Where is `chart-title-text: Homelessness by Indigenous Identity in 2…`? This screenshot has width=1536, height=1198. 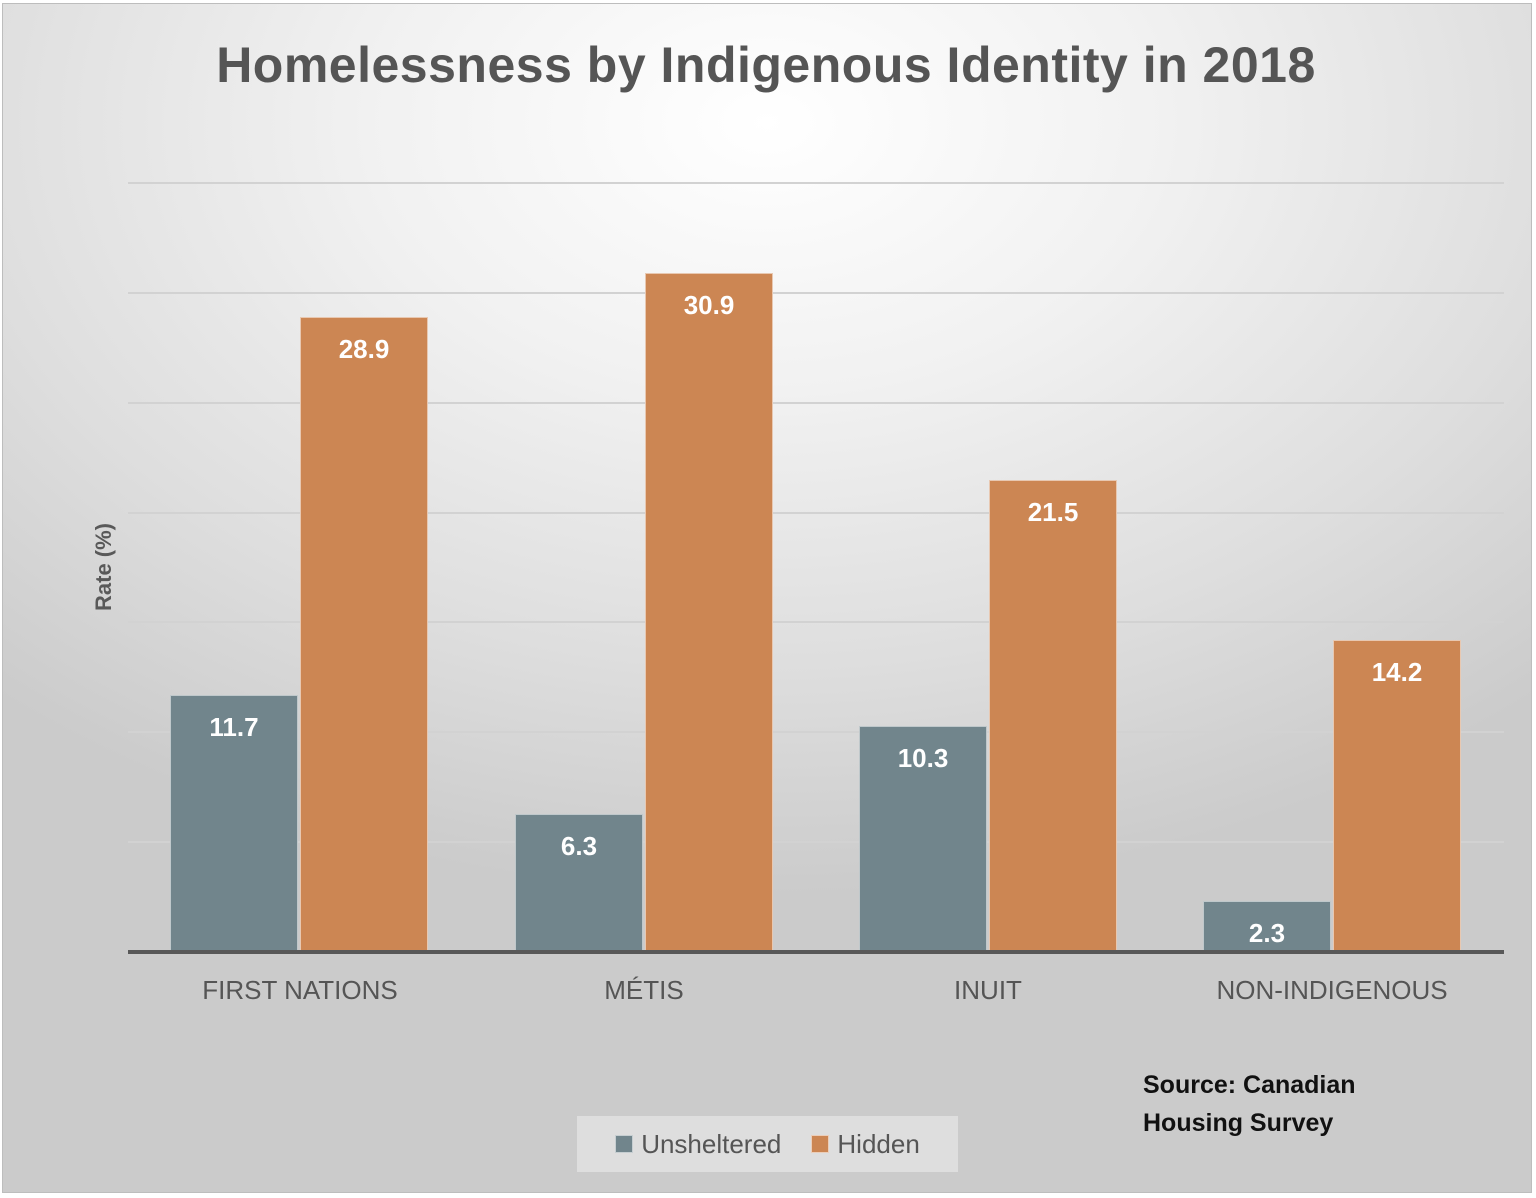
chart-title-text: Homelessness by Indigenous Identity in 2… is located at coordinates (766, 65).